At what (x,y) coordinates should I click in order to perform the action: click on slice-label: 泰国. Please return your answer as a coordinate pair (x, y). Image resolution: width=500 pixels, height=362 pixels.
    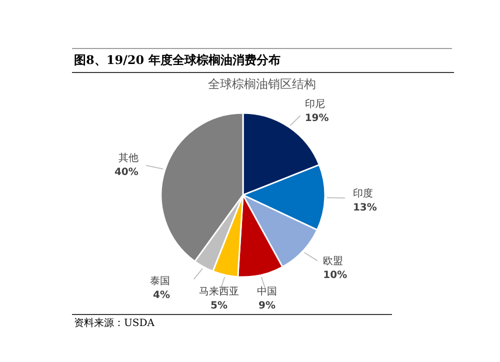
    Looking at the image, I should click on (160, 282).